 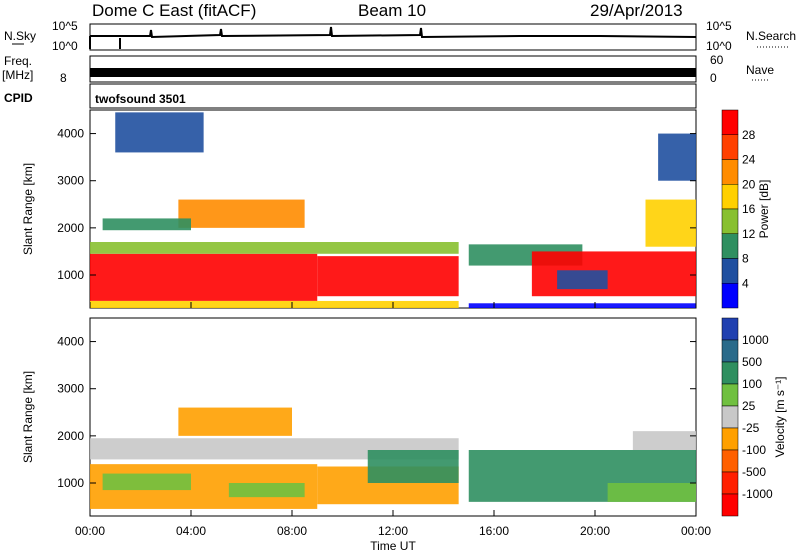 What do you see at coordinates (719, 46) in the screenshot?
I see `nsearch-tick-bottom: 10^0` at bounding box center [719, 46].